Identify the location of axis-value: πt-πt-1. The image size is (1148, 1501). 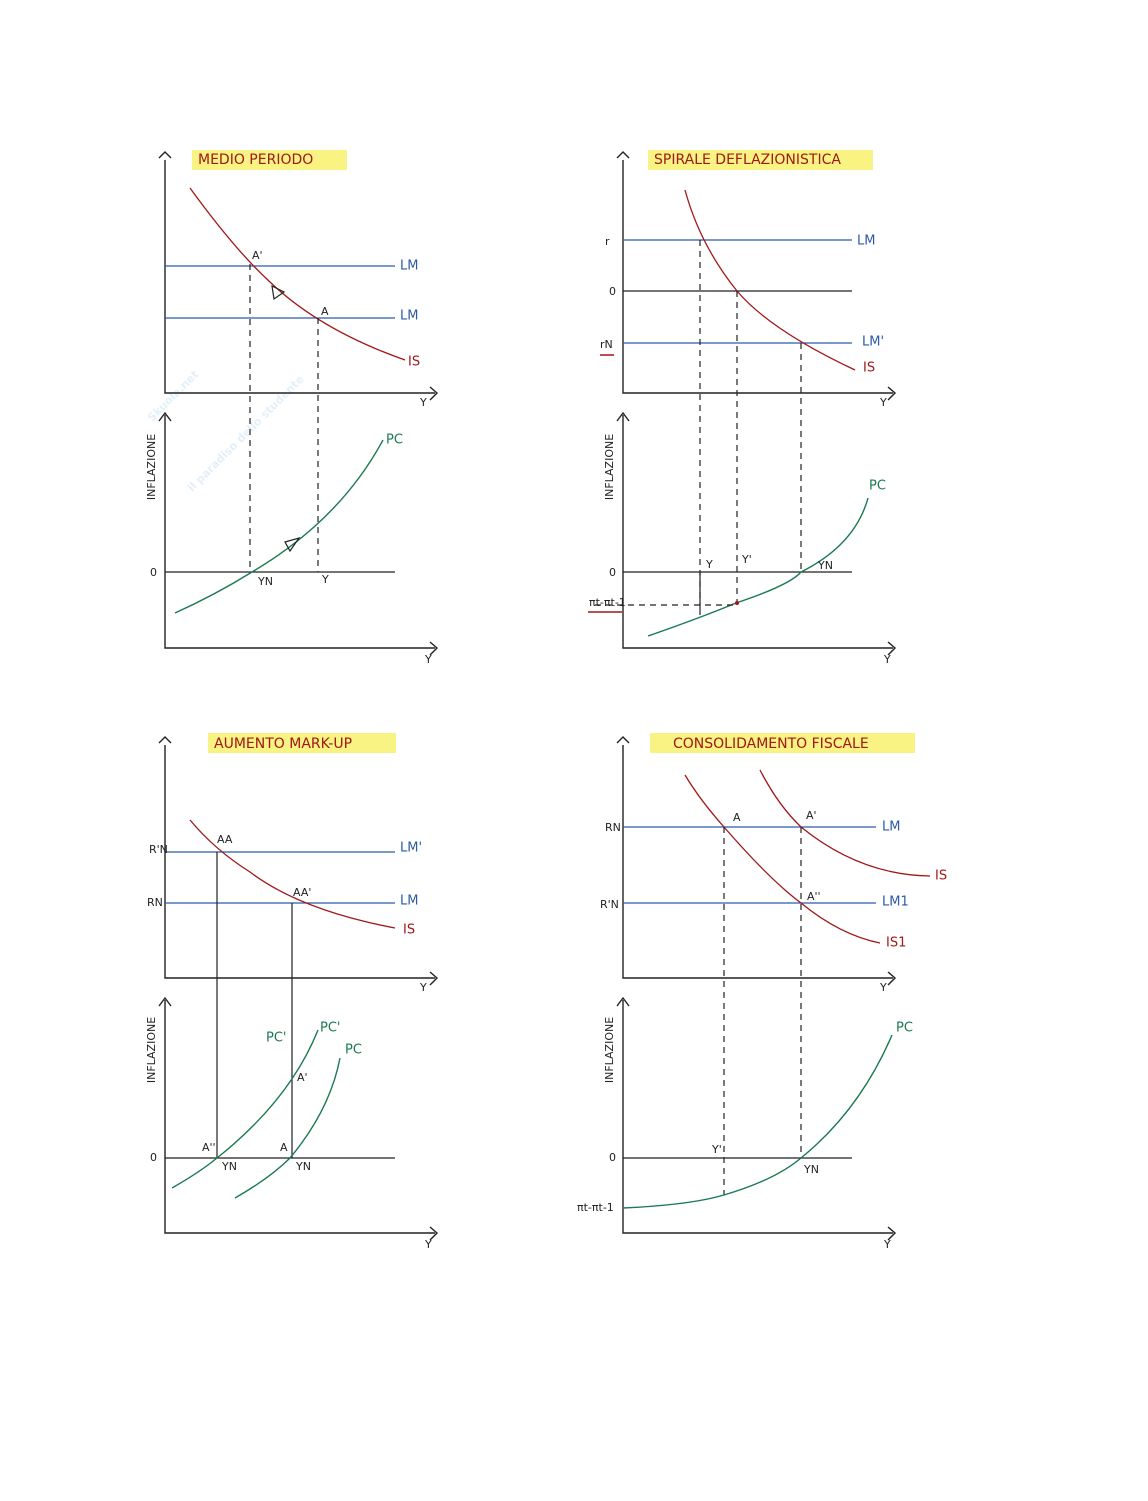
(607, 602).